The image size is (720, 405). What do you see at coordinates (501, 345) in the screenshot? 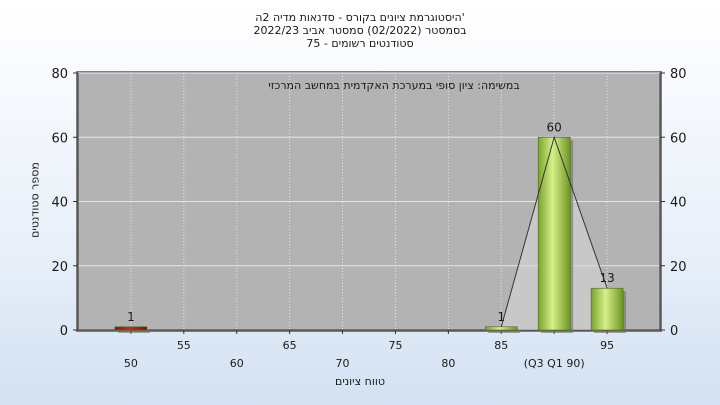
I see `x-tick-label-upper: 85` at bounding box center [501, 345].